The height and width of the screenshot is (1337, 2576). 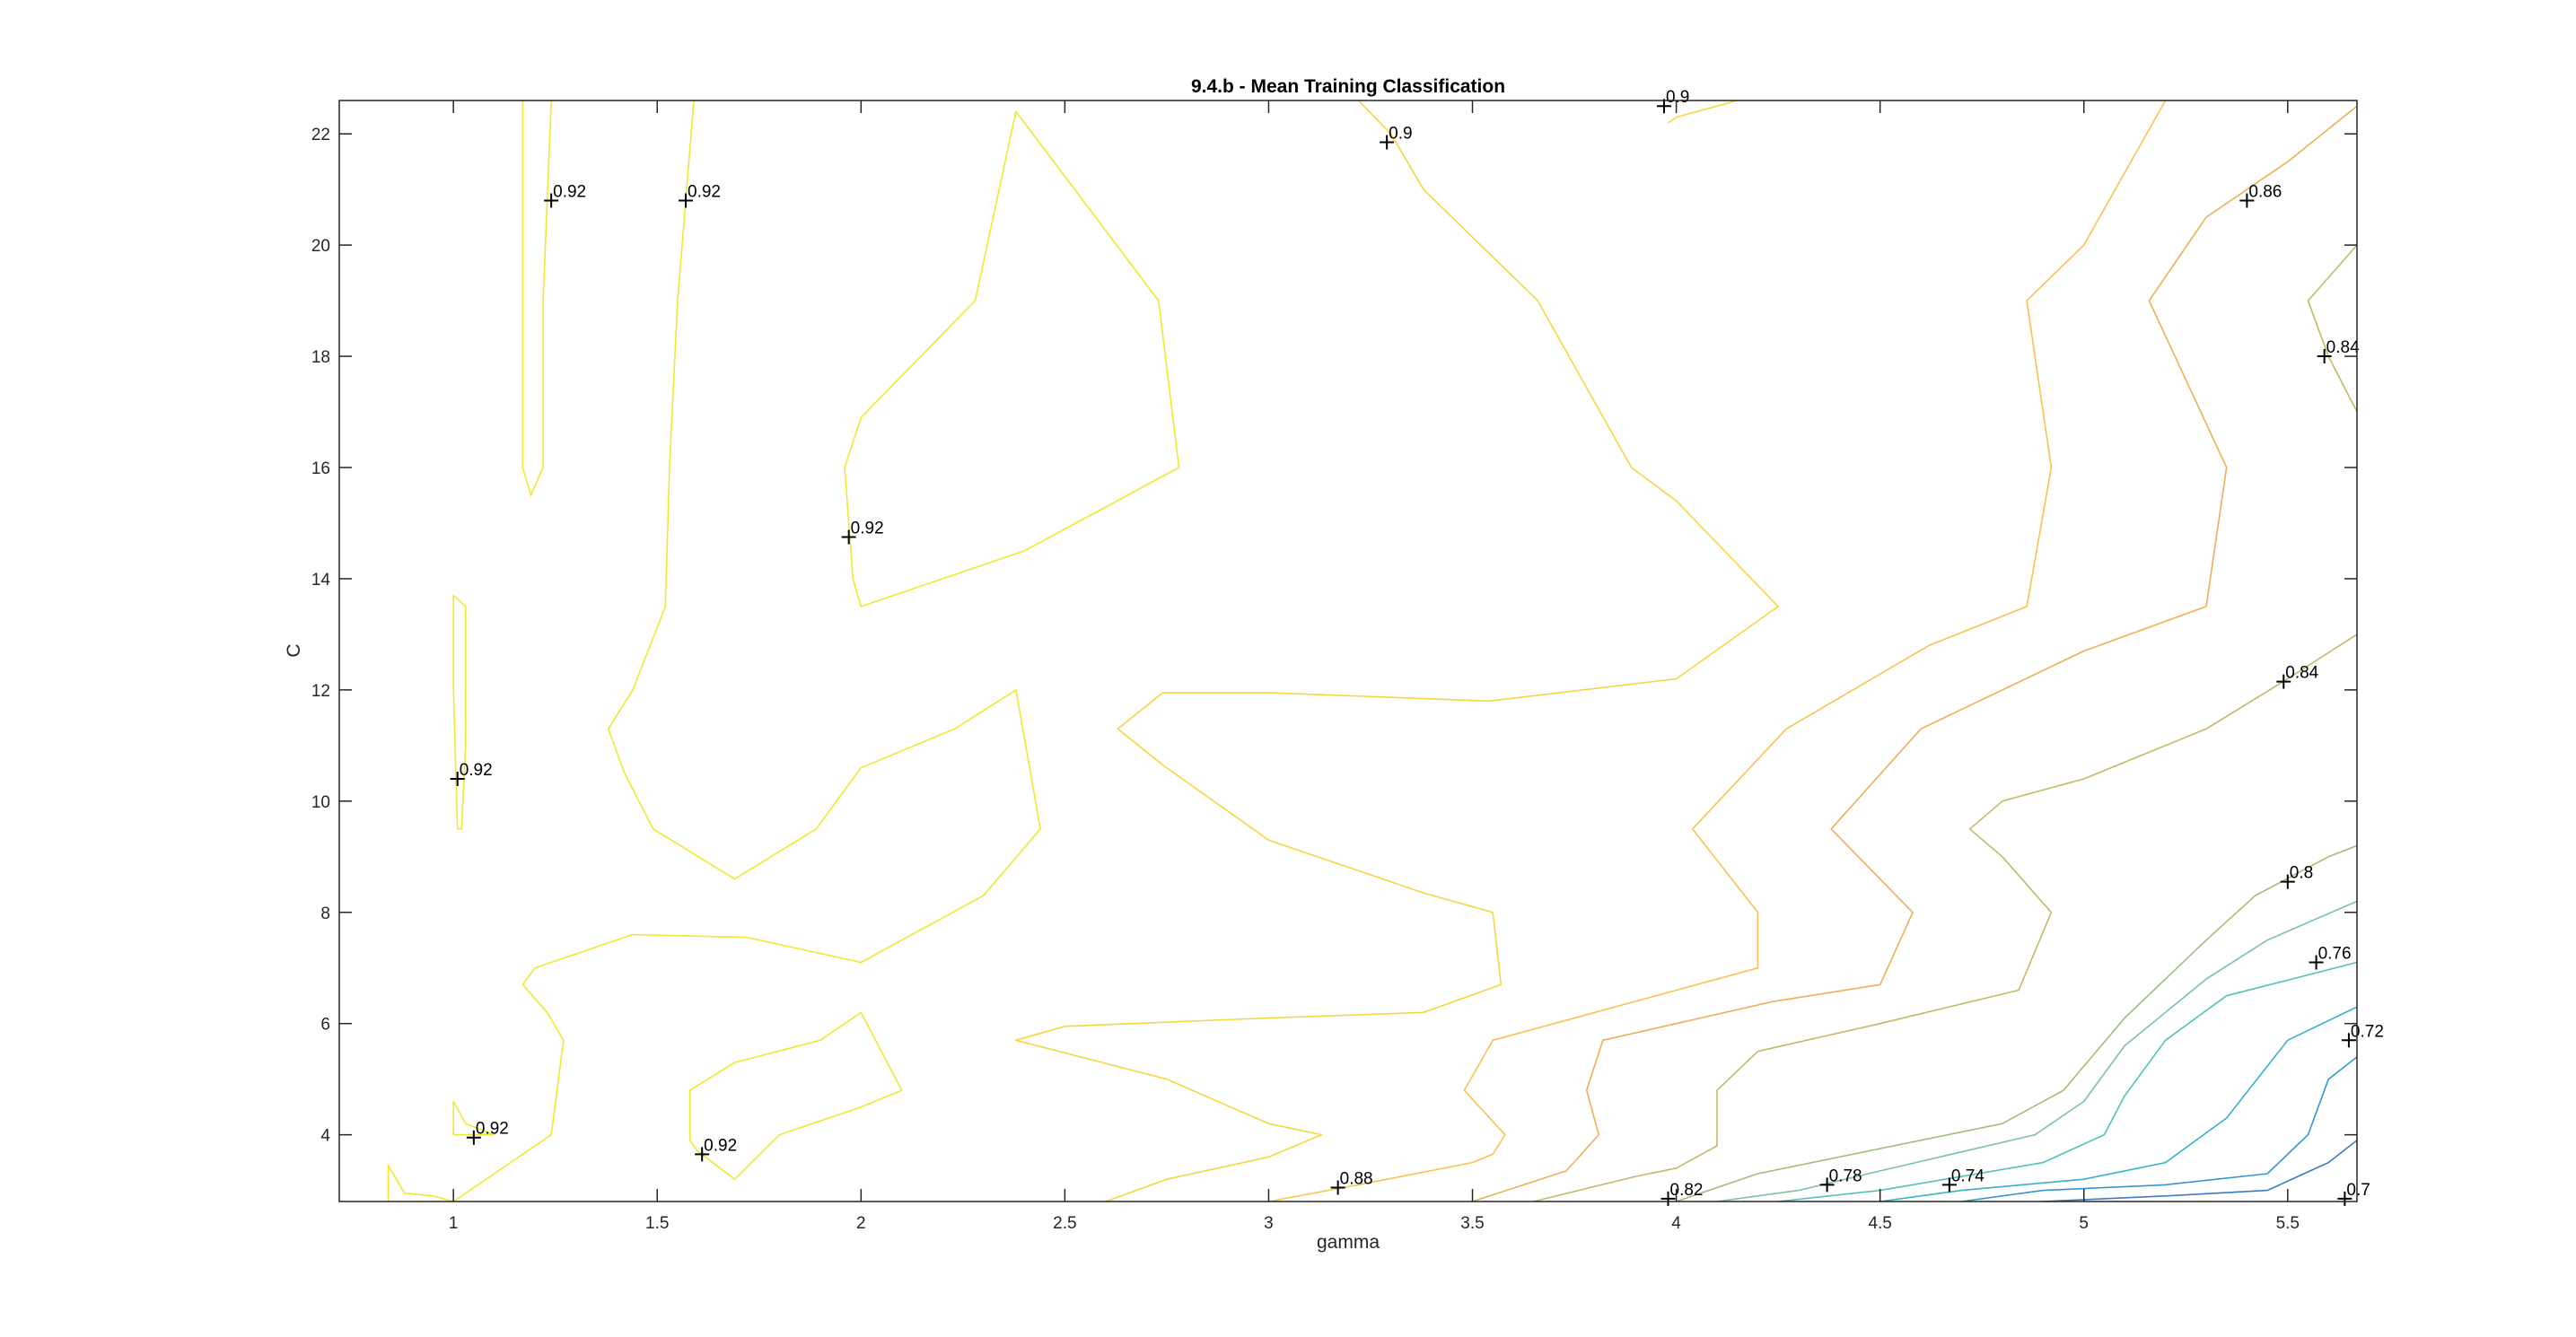 I want to click on contour-label-text-2: 0.92, so click(x=867, y=528).